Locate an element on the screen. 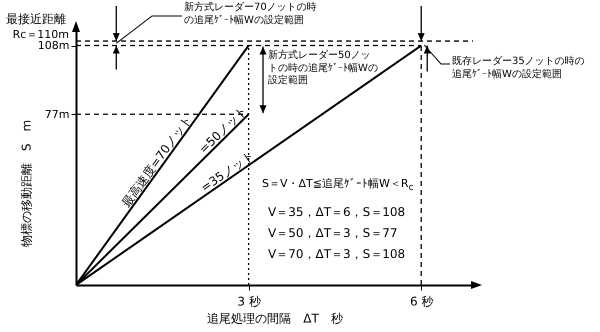 This screenshot has height=332, width=600. annotation: 既存レーダー35ノットの時の追尾ｹﾞｰﾄ幅Wの設定範囲 is located at coordinates (519, 68).